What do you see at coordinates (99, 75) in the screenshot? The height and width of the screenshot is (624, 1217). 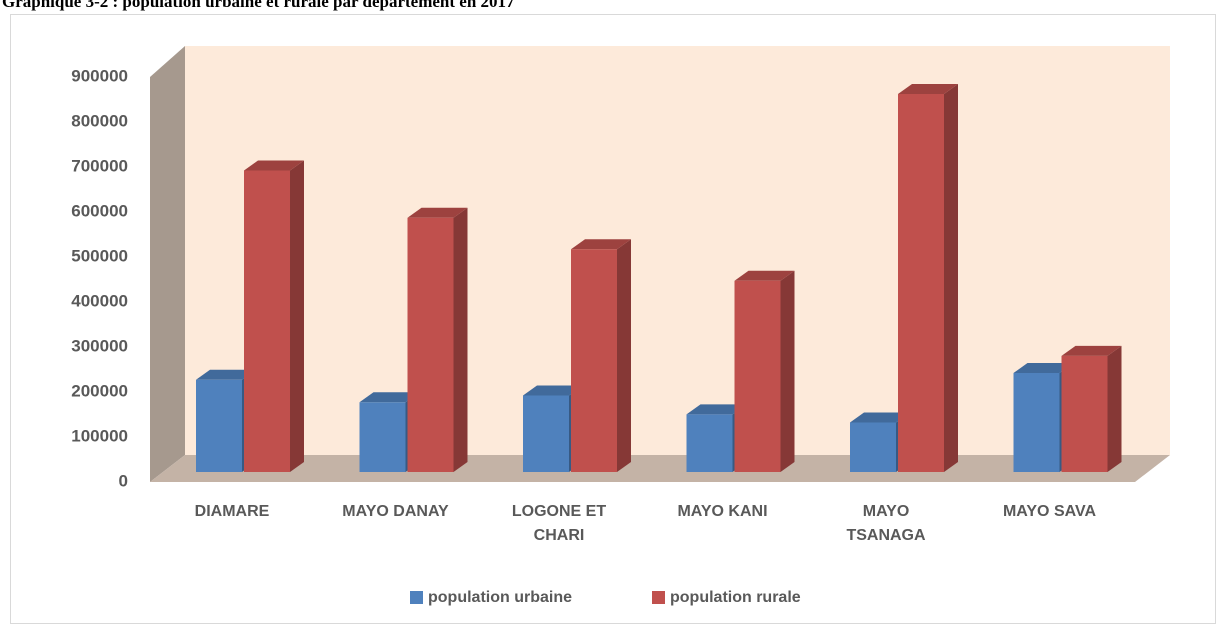 I see `y-tick-label: 900000` at bounding box center [99, 75].